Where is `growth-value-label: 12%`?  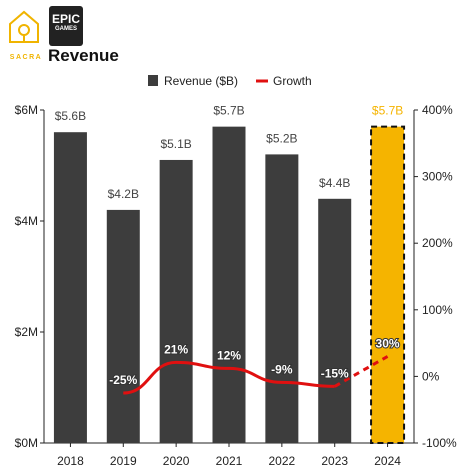
growth-value-label: 12% is located at coordinates (229, 355).